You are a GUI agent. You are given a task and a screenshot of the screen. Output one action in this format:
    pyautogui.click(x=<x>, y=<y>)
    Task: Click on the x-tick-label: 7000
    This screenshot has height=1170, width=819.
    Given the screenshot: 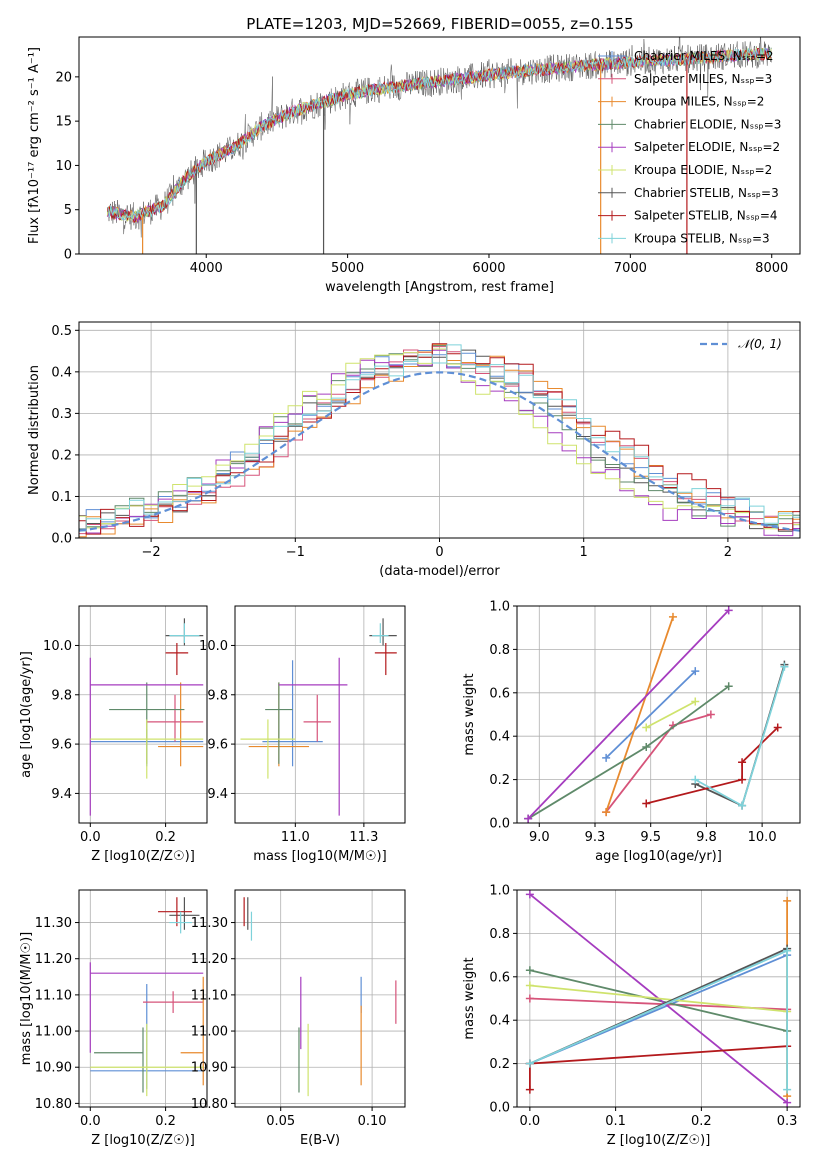 What is the action you would take?
    pyautogui.click(x=630, y=268)
    